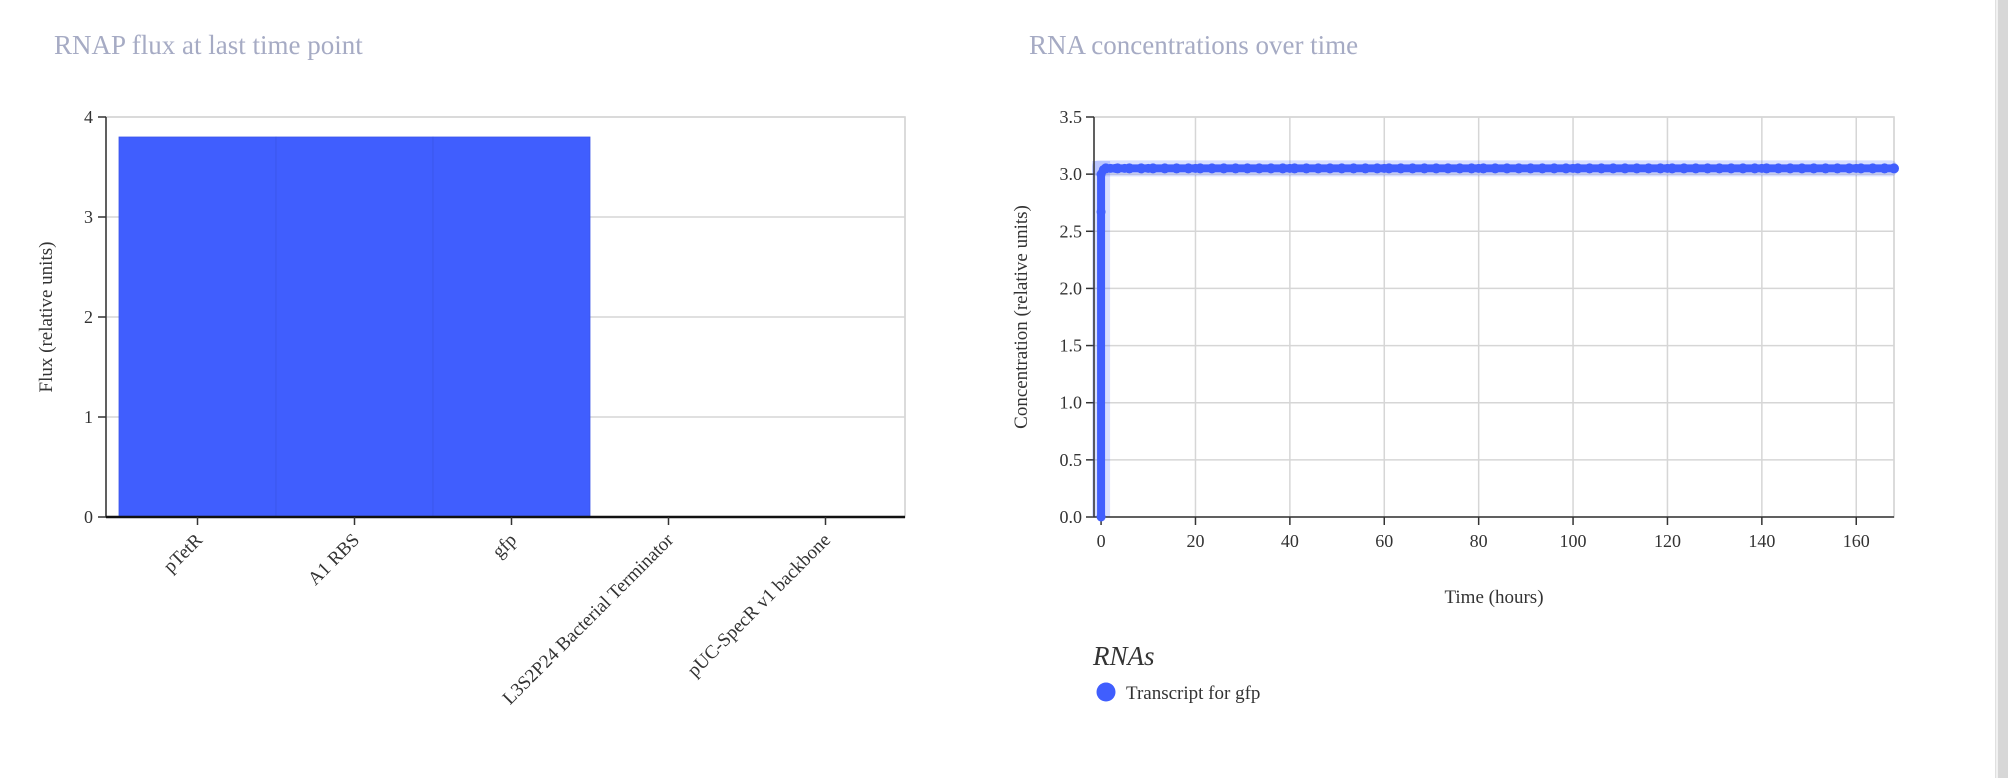 This screenshot has width=2008, height=778. What do you see at coordinates (1071, 517) in the screenshot?
I see `line-y-tick-label: 0.0` at bounding box center [1071, 517].